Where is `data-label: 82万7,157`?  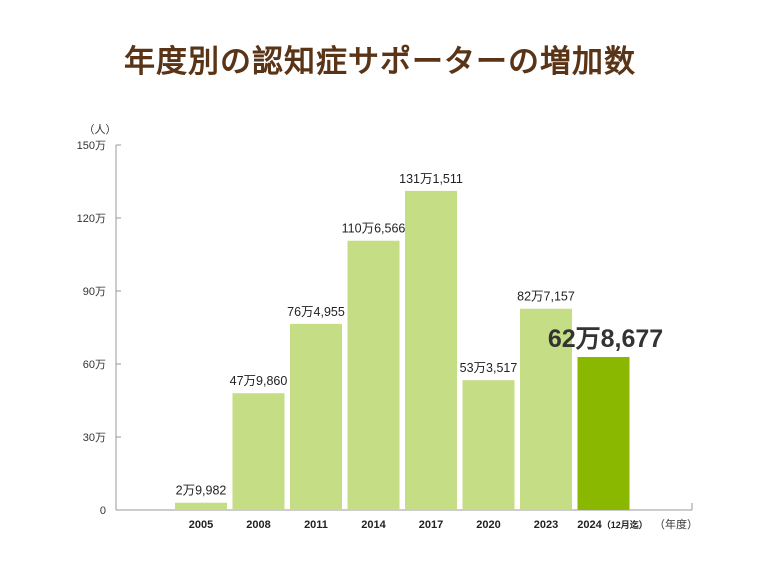
data-label: 82万7,157 is located at coordinates (546, 297).